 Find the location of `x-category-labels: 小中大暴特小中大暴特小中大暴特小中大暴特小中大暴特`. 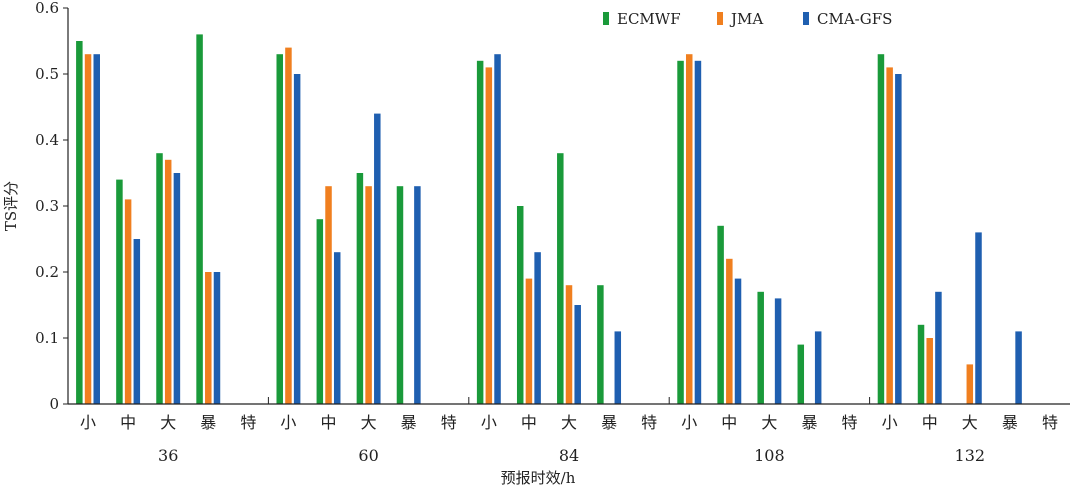

x-category-labels: 小中大暴特小中大暴特小中大暴特小中大暴特小中大暴特 is located at coordinates (569, 414).